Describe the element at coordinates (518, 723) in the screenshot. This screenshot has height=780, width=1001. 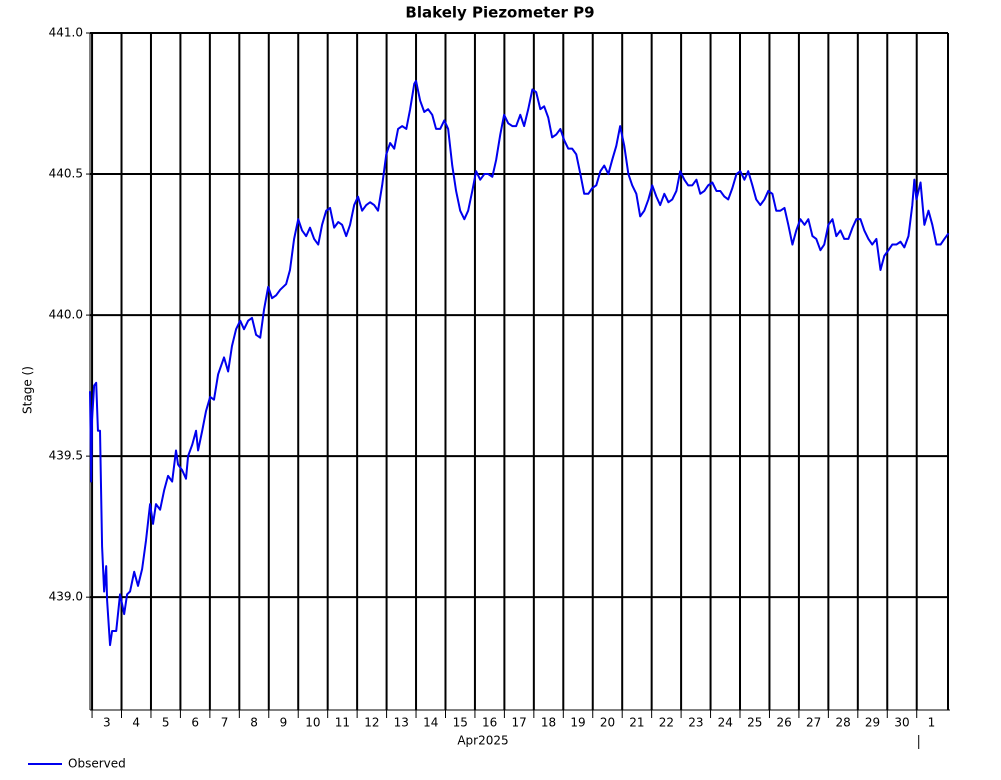
I see `x-tick-label: 17` at that location.